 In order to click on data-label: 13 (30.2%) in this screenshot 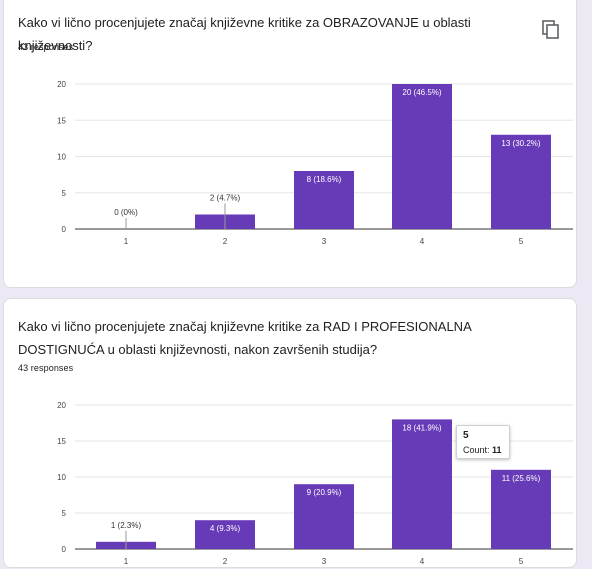, I will do `click(520, 143)`.